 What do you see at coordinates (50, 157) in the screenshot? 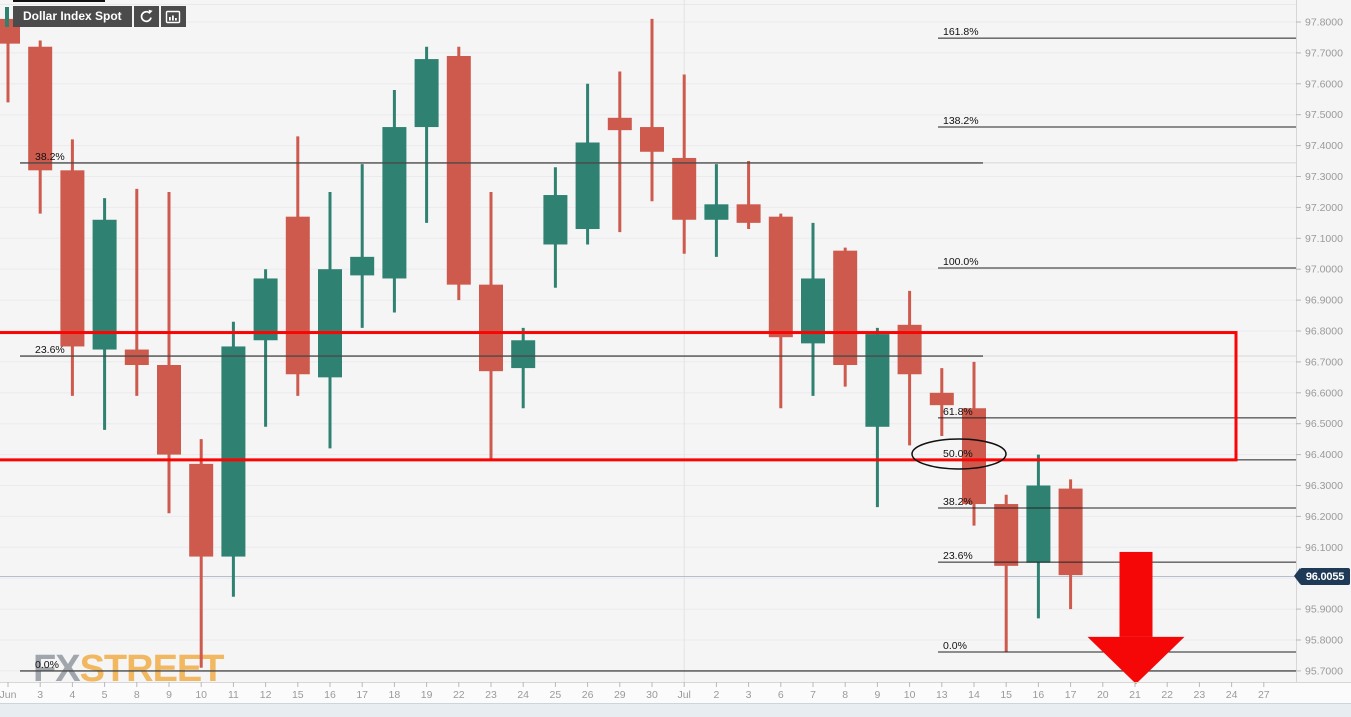
I see `fib-label-left: 38.2%` at bounding box center [50, 157].